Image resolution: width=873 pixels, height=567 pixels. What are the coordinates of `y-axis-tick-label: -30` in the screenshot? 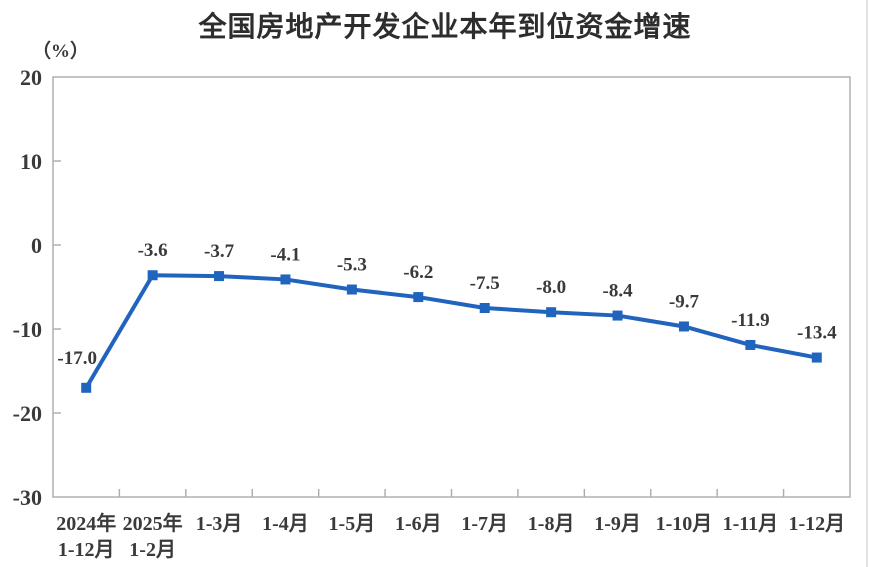 It's located at (27, 497).